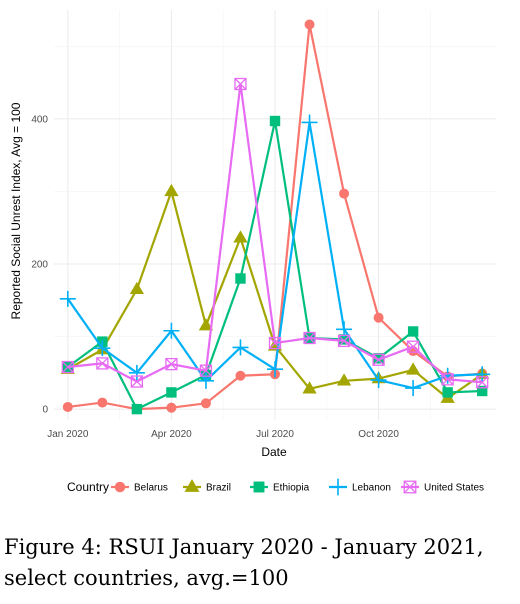 This screenshot has width=520, height=604. I want to click on legend-title: Country, so click(88, 487).